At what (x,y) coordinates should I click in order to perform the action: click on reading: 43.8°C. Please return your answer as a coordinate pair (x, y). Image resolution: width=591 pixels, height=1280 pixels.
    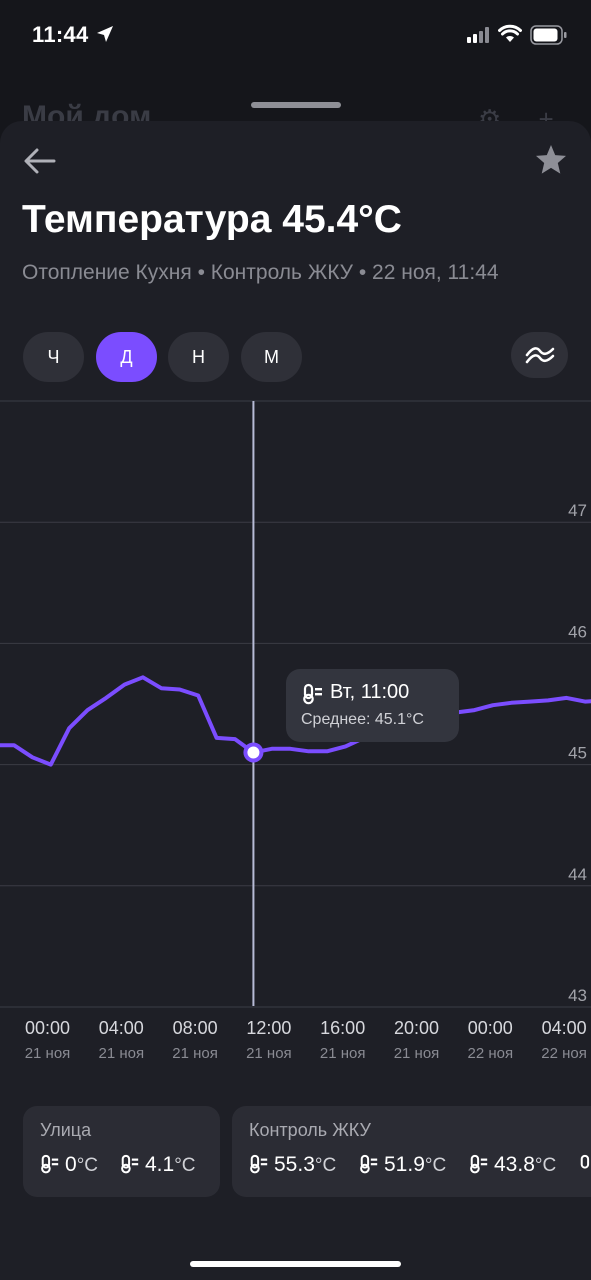
    Looking at the image, I should click on (512, 1165).